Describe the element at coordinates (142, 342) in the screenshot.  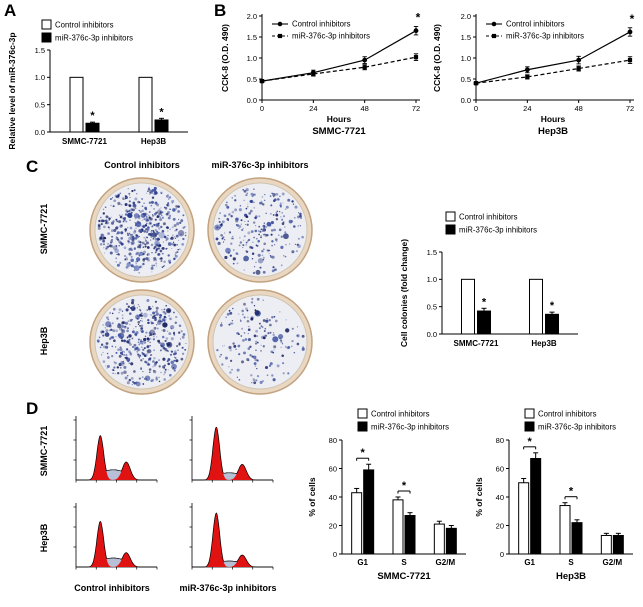
I see `colony-dish-hep3b-control` at that location.